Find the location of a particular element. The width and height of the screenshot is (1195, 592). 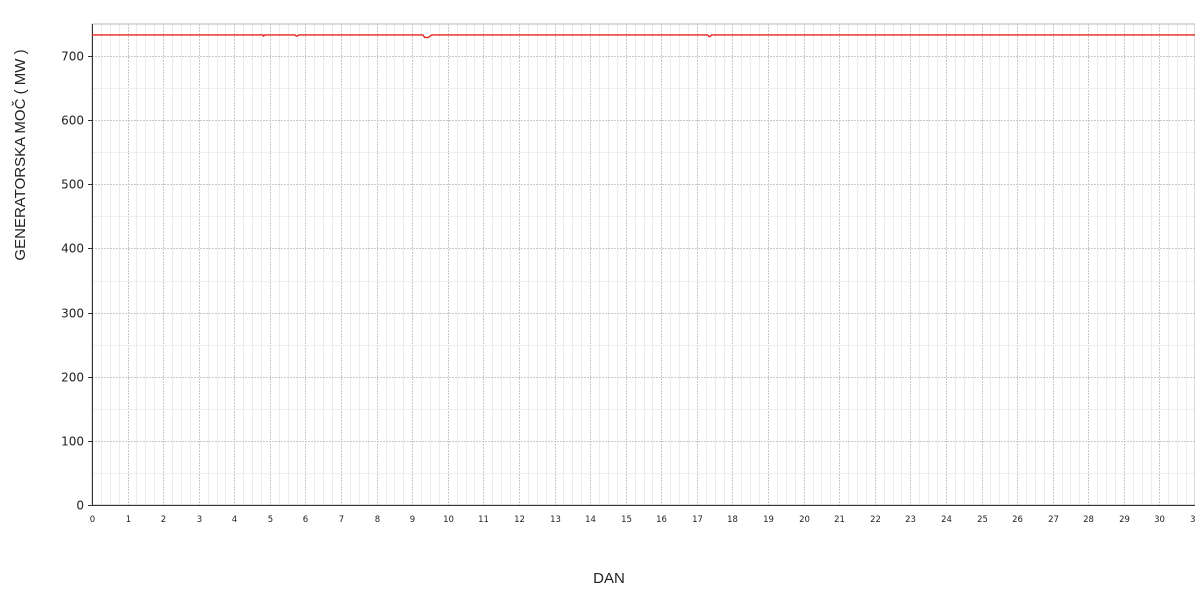

x-tick-label: 16 is located at coordinates (661, 520).